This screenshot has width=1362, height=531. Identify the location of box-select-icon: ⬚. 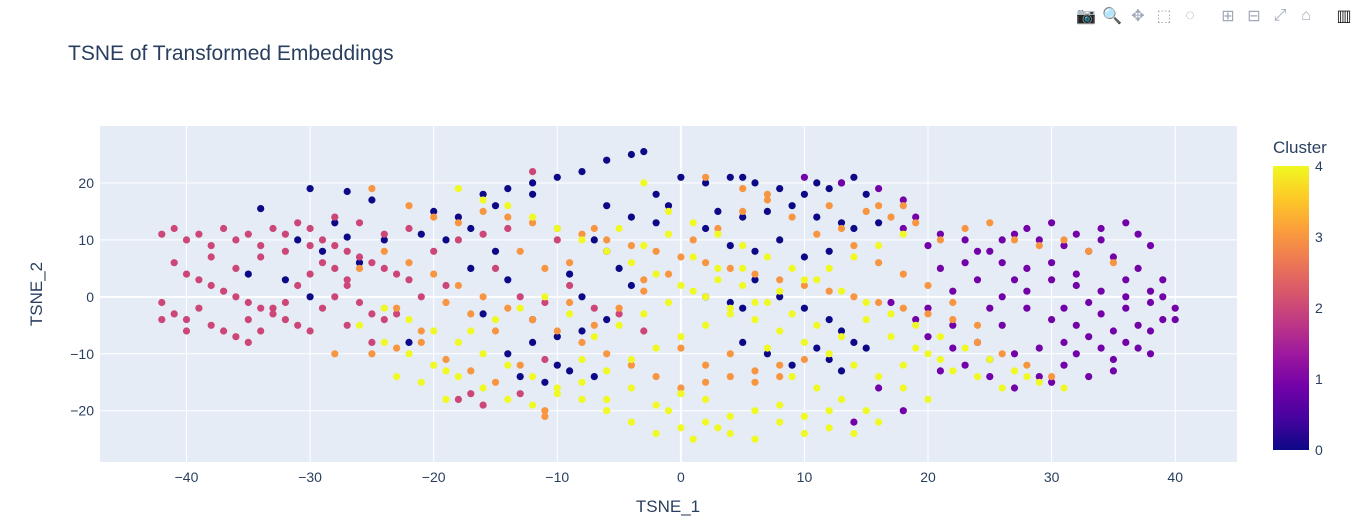
(1164, 16).